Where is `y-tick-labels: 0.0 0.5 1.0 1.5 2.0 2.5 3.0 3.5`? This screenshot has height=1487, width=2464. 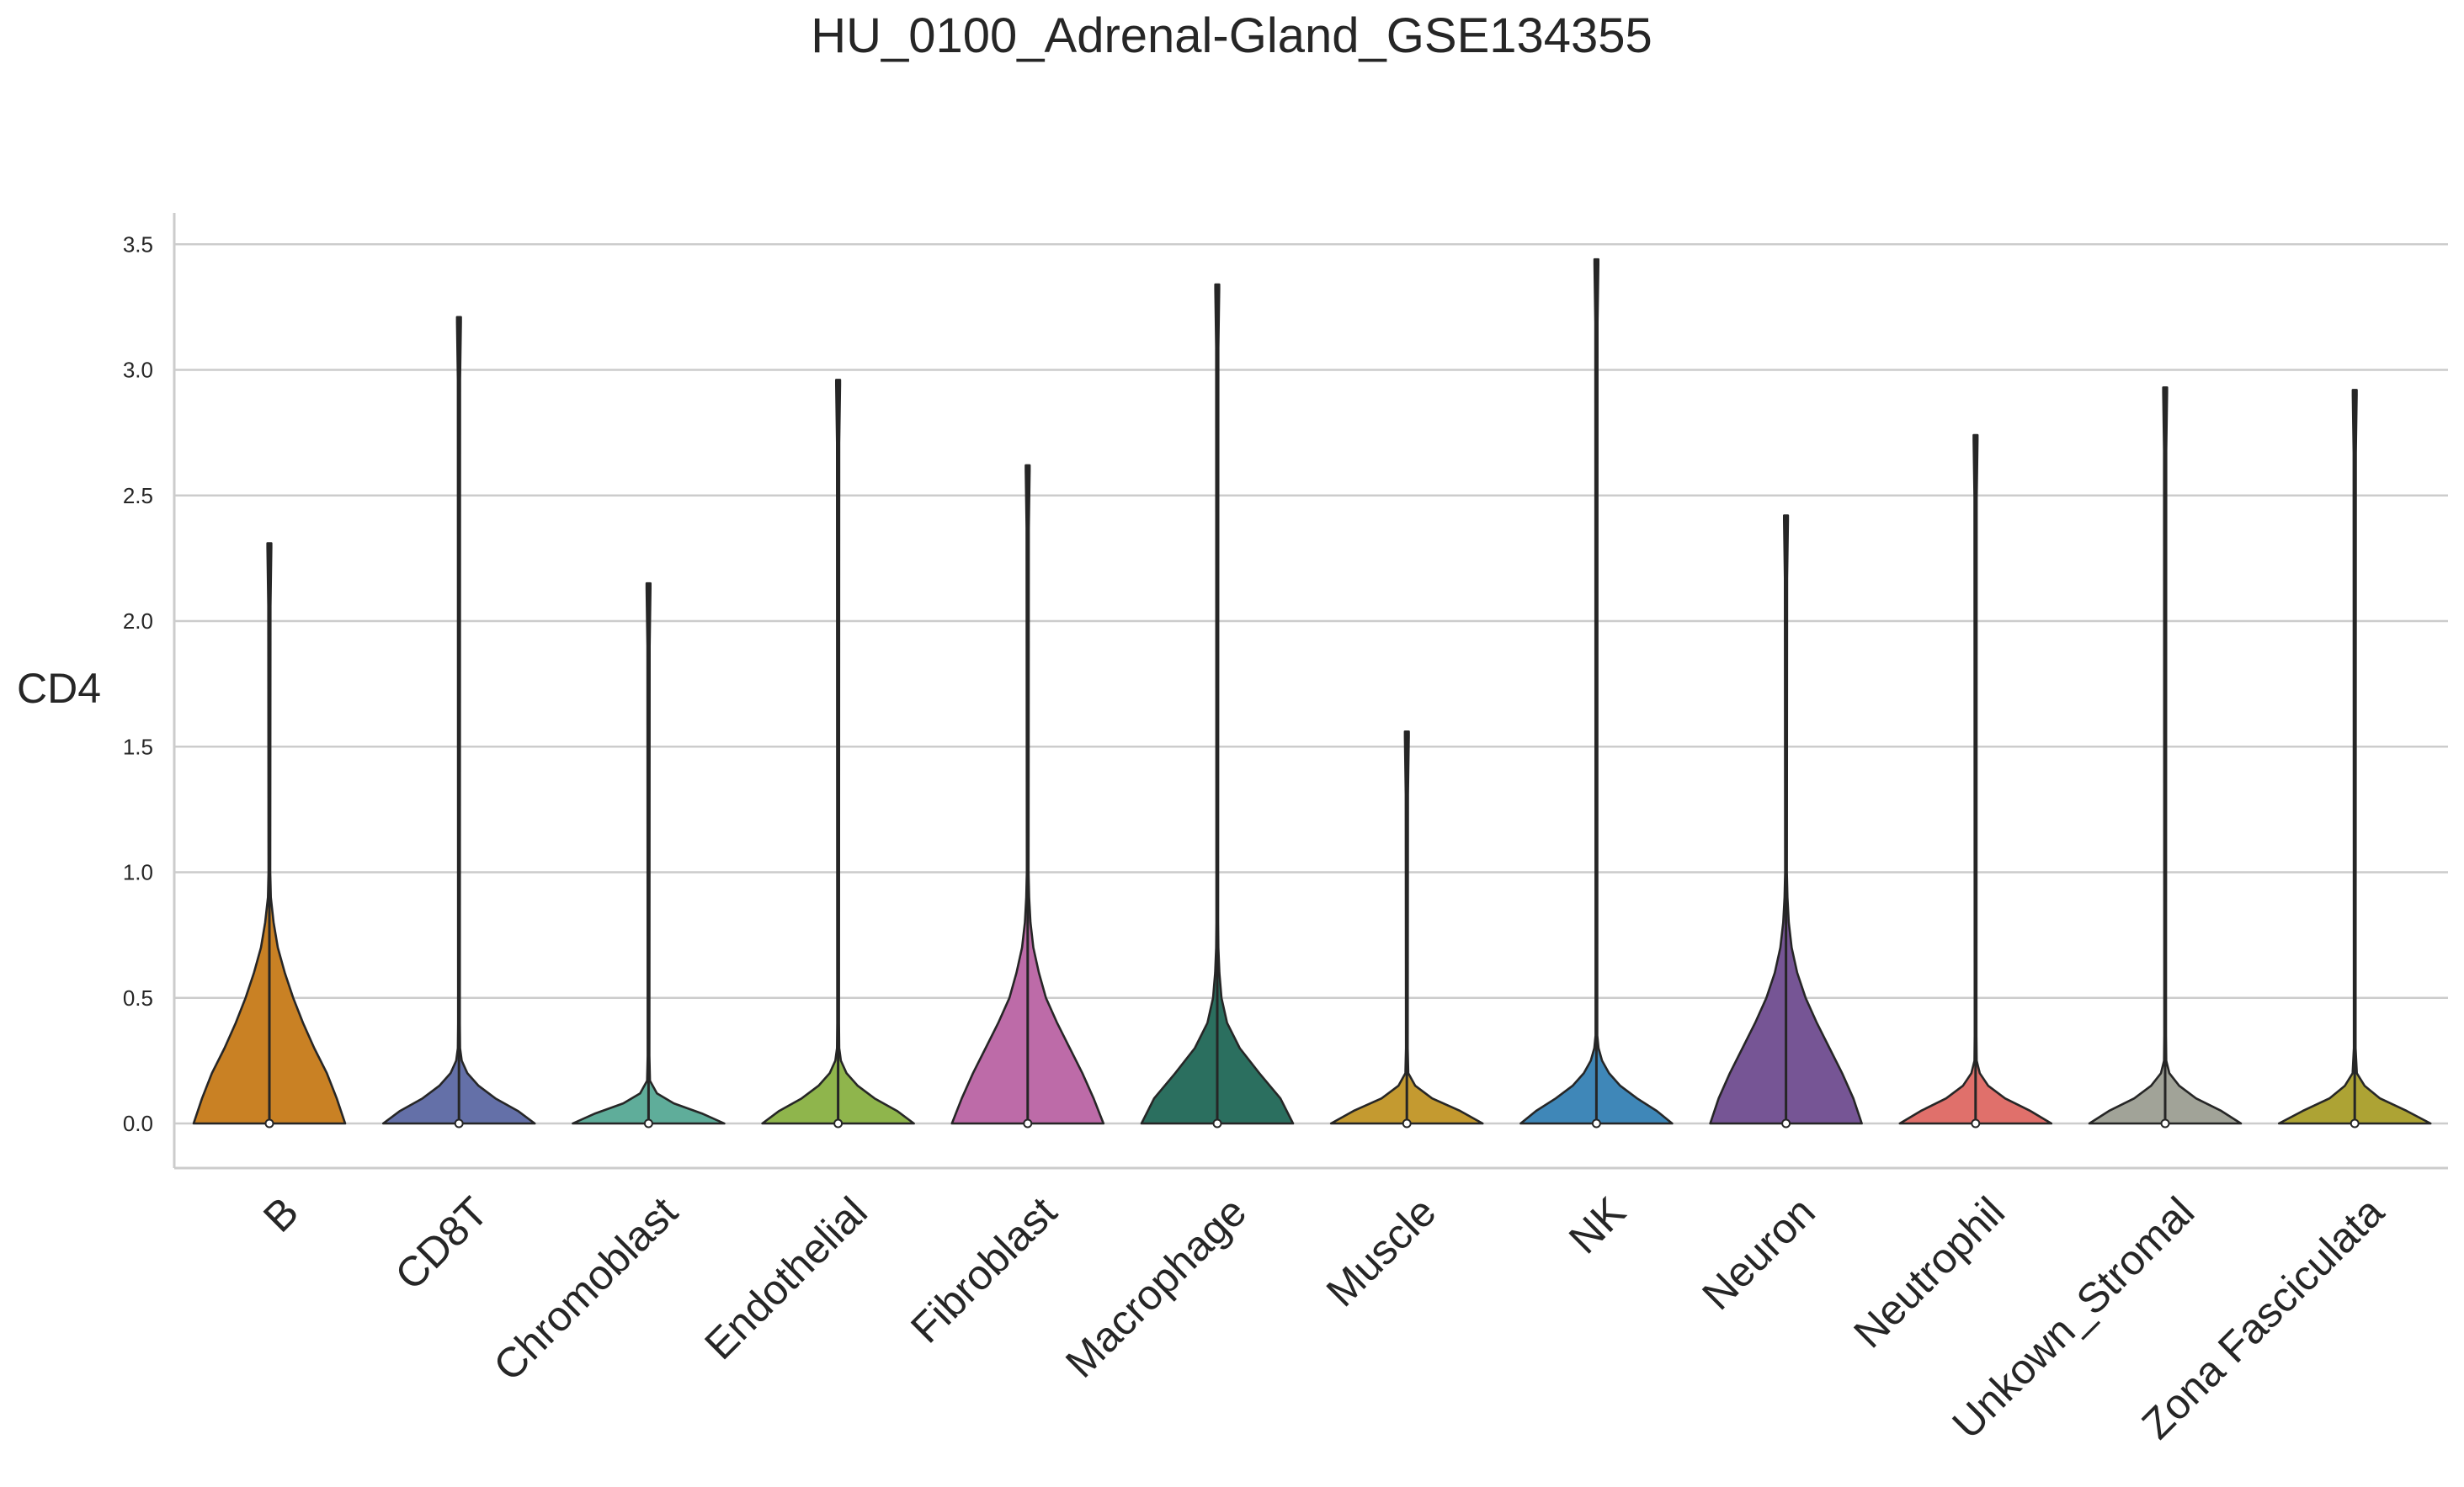
y-tick-labels: 0.0 0.5 1.0 1.5 2.0 2.5 3.0 3.5 is located at coordinates (138, 683).